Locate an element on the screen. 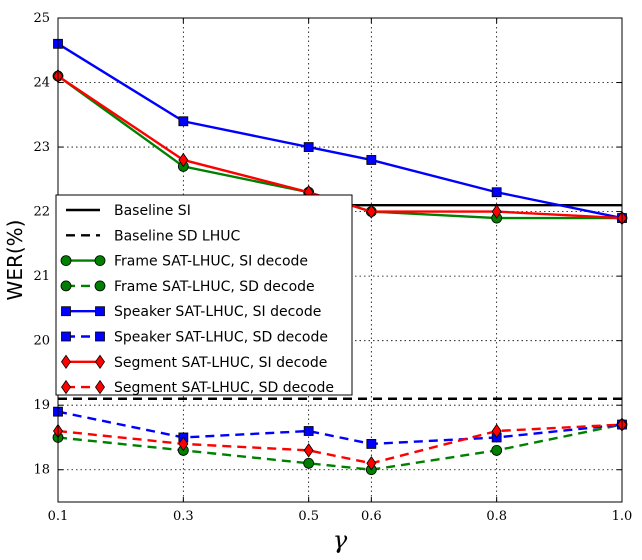 The image size is (642, 560). y-tick-label: 22 is located at coordinates (41, 212).